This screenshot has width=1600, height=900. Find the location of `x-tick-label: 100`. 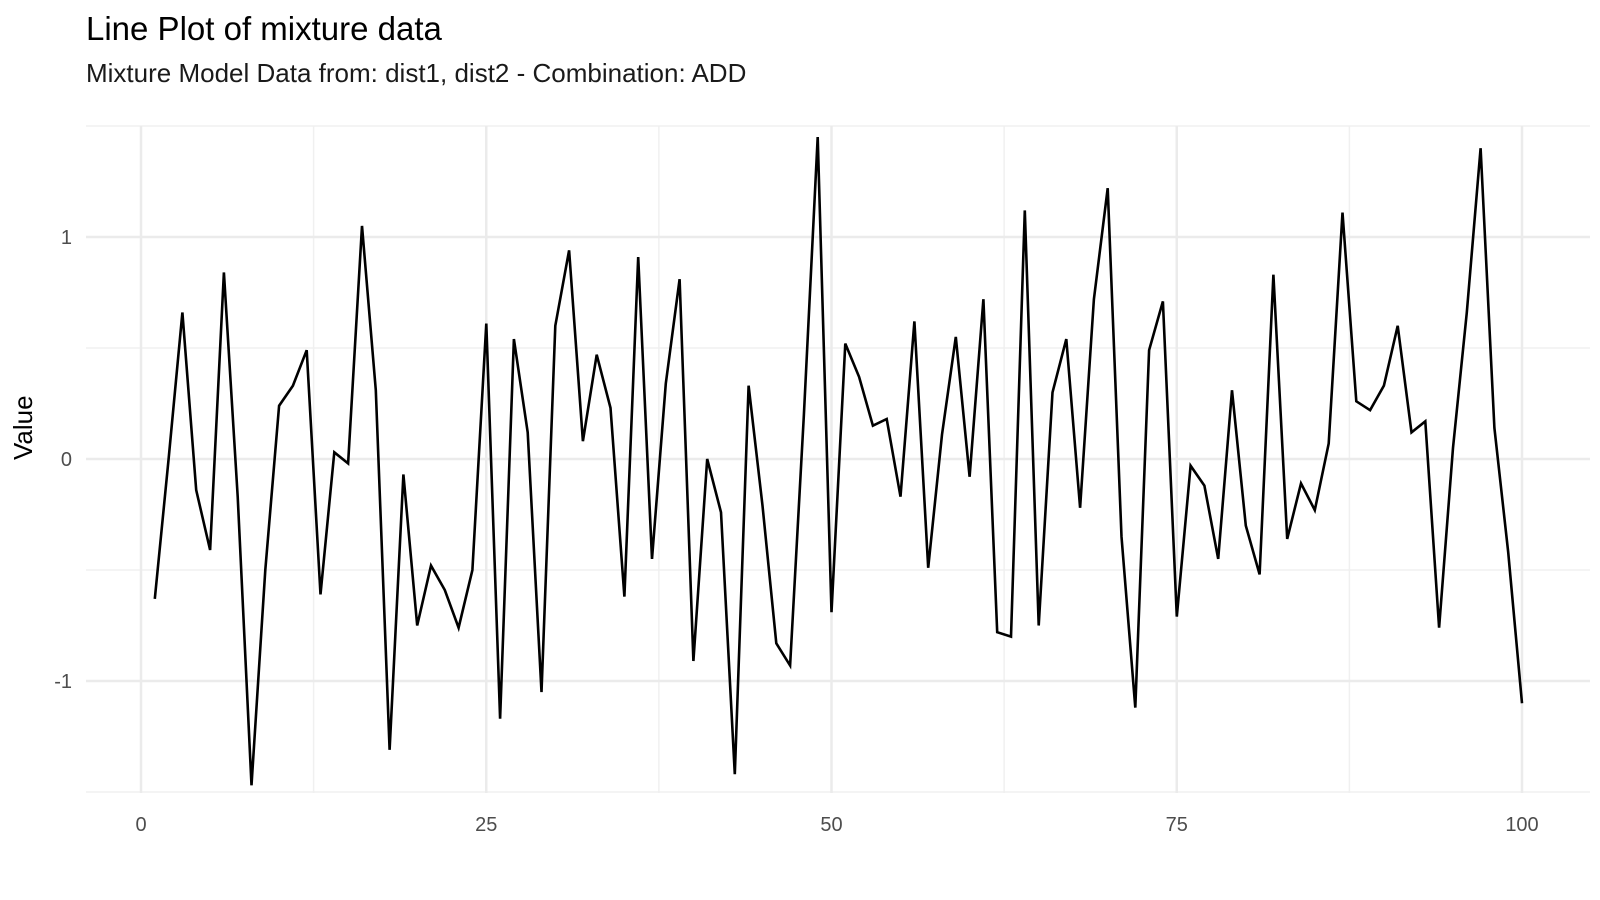

x-tick-label: 100 is located at coordinates (1521, 825).